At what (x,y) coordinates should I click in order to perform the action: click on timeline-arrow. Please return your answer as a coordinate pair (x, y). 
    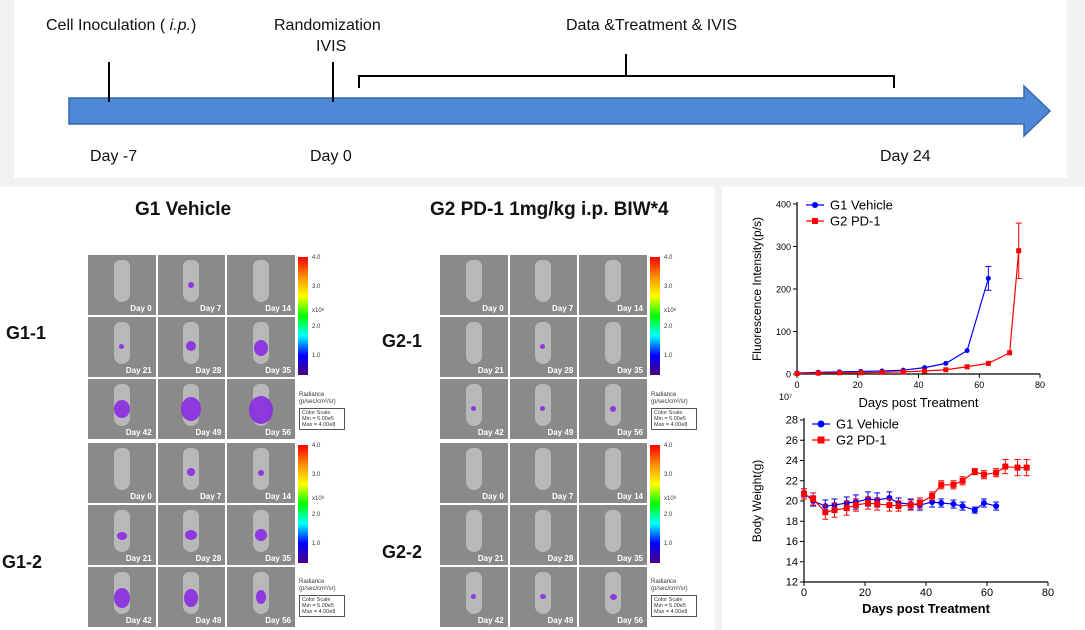
    Looking at the image, I should click on (560, 111).